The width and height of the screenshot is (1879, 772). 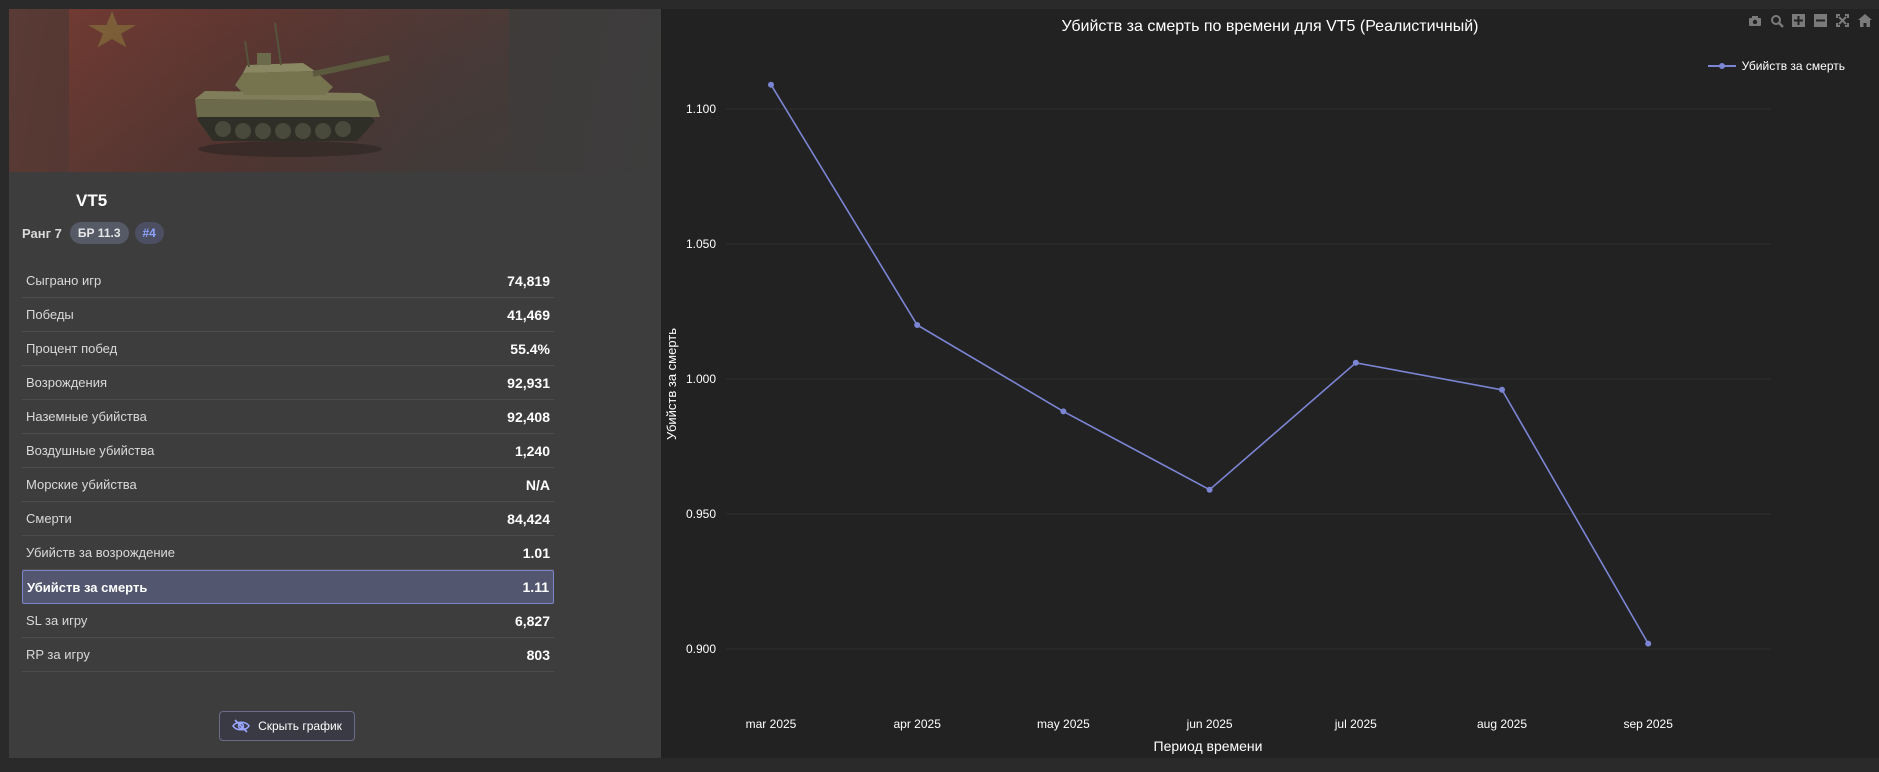 I want to click on hide-chart-label: Скрыть график, so click(x=300, y=726).